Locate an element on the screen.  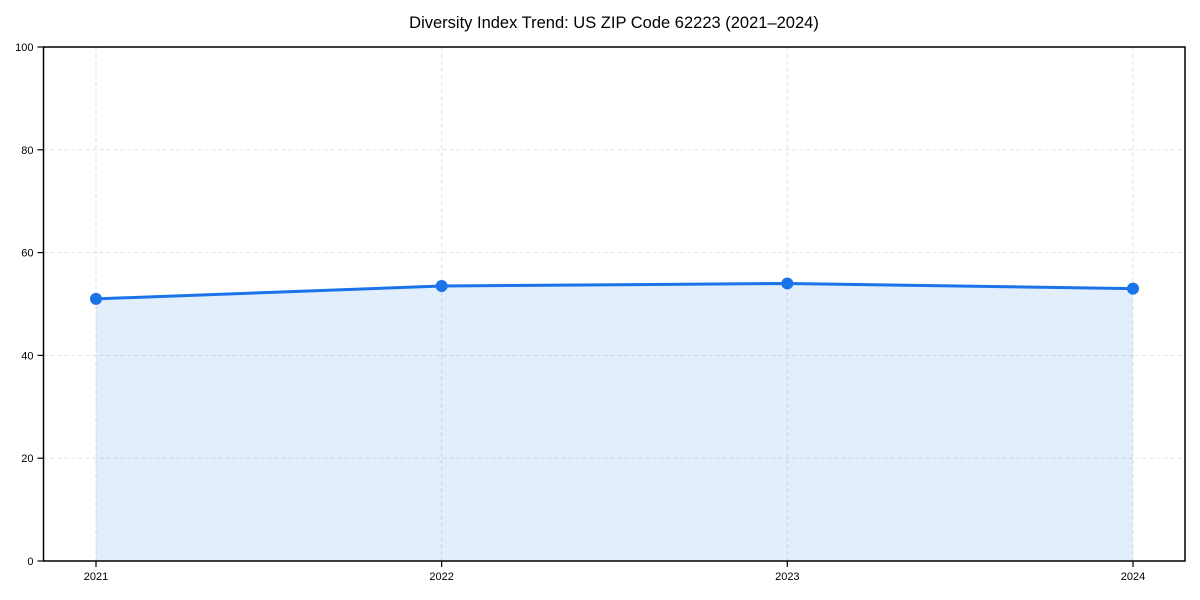
x-tick-label: 2022 is located at coordinates (441, 577).